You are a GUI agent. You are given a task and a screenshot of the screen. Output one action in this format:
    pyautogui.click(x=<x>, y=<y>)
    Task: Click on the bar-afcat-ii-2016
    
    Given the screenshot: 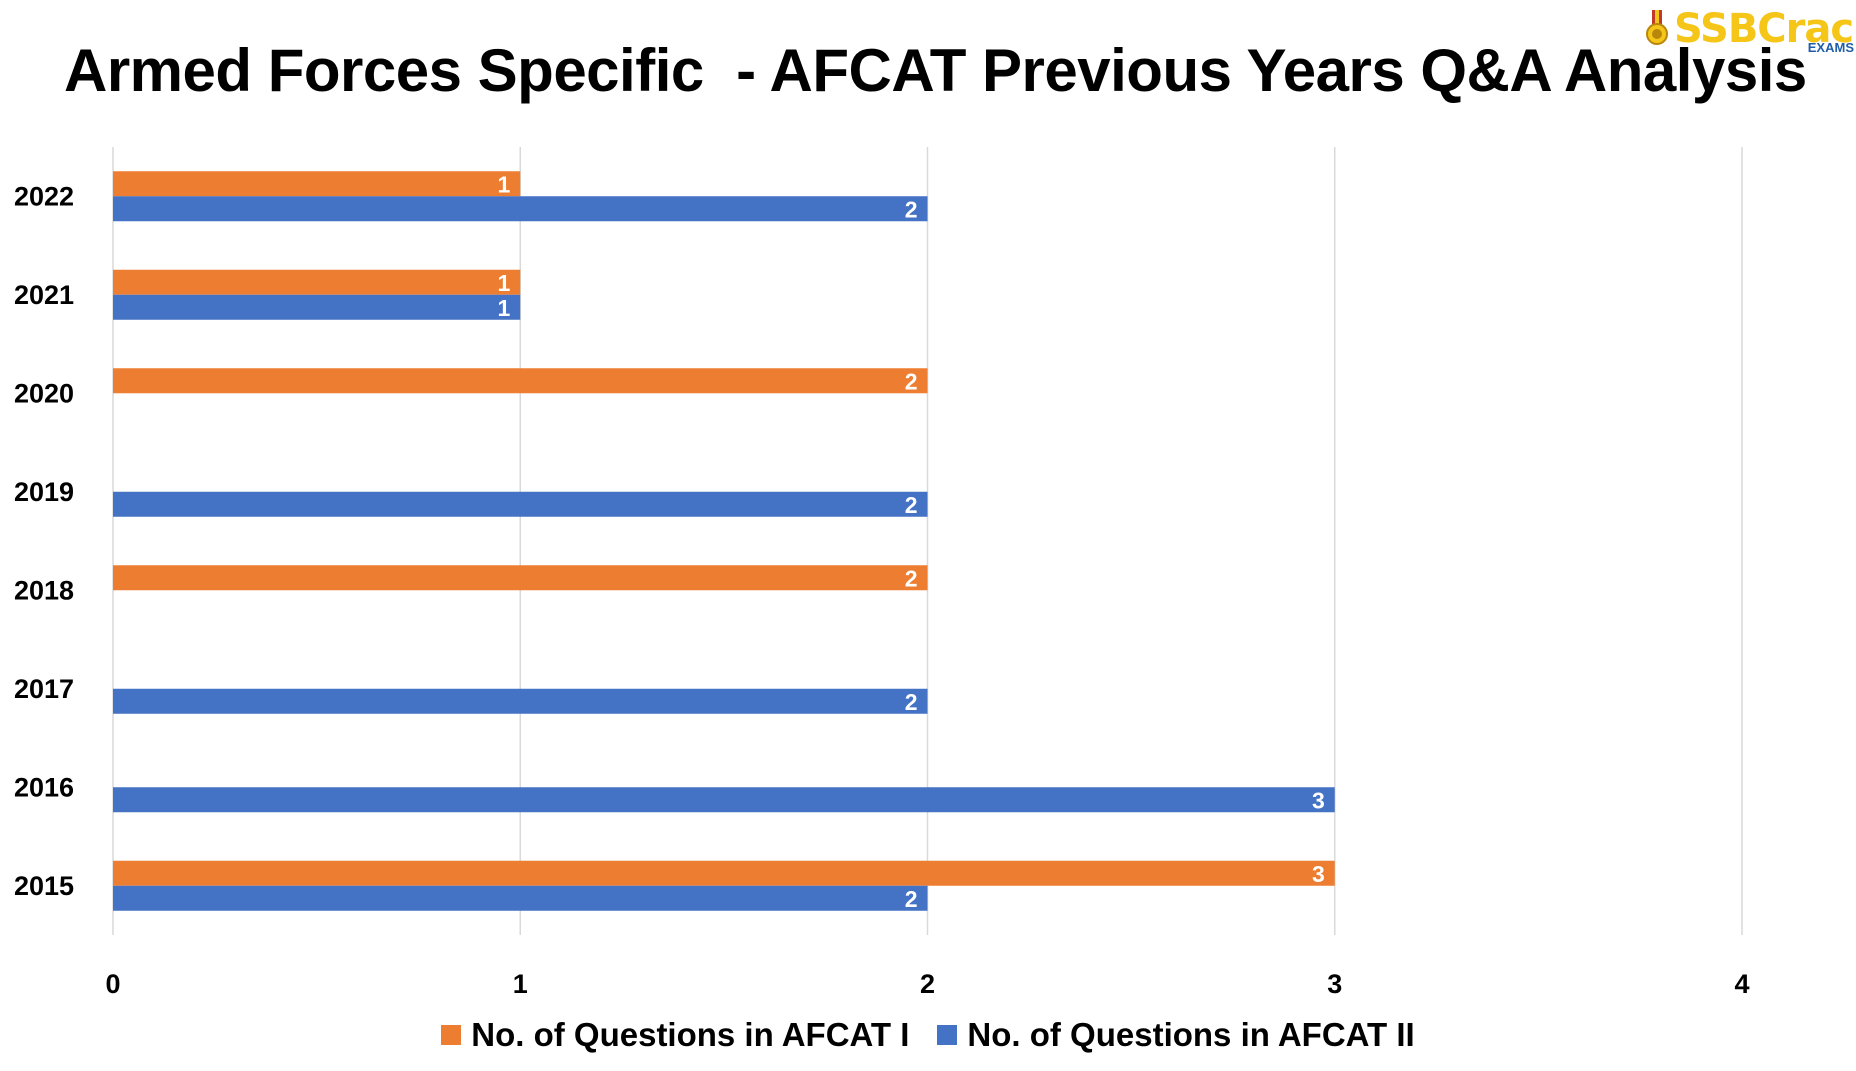 What is the action you would take?
    pyautogui.click(x=724, y=800)
    